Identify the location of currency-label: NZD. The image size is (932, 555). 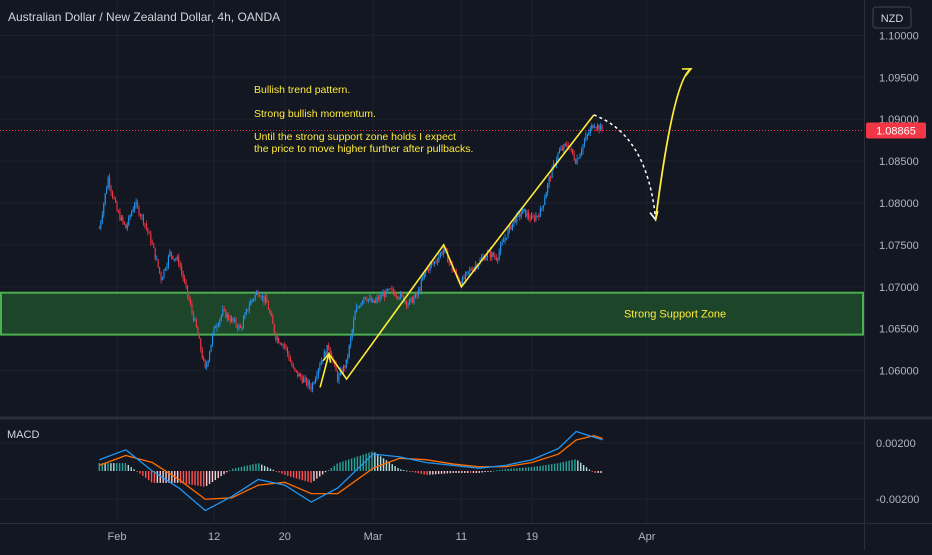
(892, 19).